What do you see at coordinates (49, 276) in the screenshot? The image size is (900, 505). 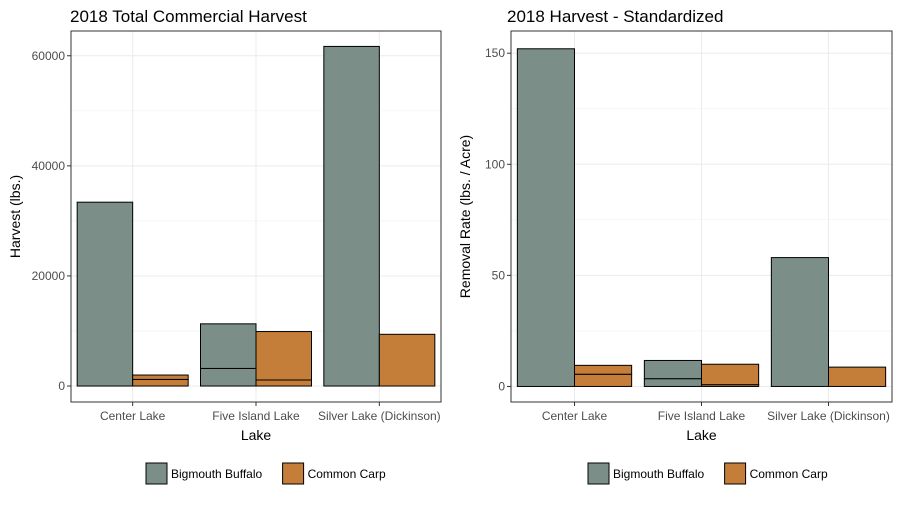 I see `y-tick-label: 20000` at bounding box center [49, 276].